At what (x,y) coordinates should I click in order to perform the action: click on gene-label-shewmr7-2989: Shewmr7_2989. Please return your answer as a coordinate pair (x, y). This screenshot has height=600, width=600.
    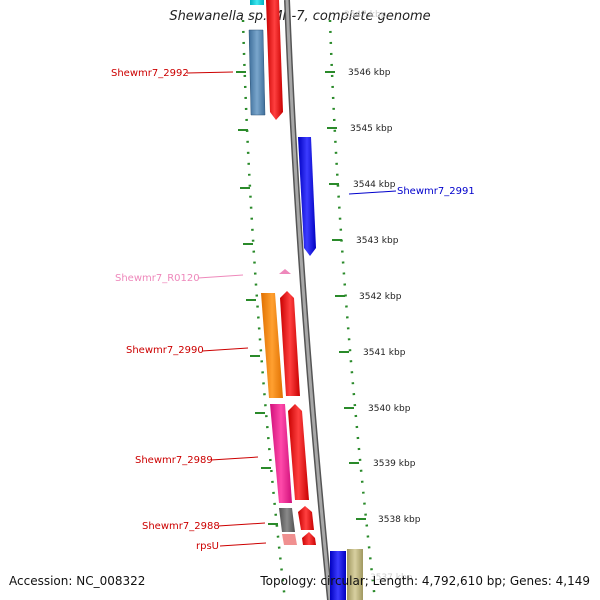
    Looking at the image, I should click on (174, 460).